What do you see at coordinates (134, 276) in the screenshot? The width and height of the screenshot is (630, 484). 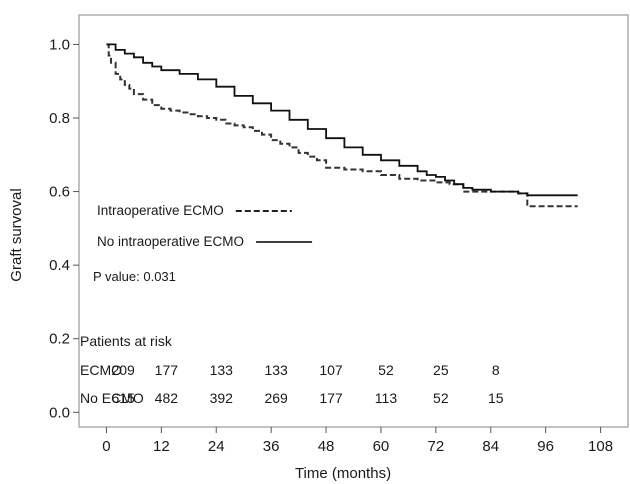 I see `p-value-annotation: P value: 0.031` at bounding box center [134, 276].